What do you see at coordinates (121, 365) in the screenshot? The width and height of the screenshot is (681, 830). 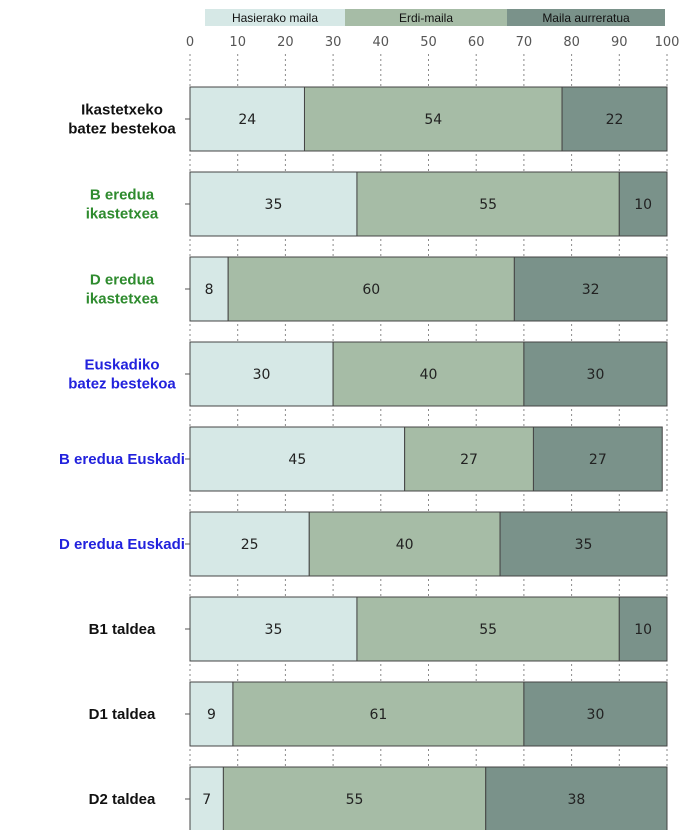 I see `category-label: Euskadiko` at bounding box center [121, 365].